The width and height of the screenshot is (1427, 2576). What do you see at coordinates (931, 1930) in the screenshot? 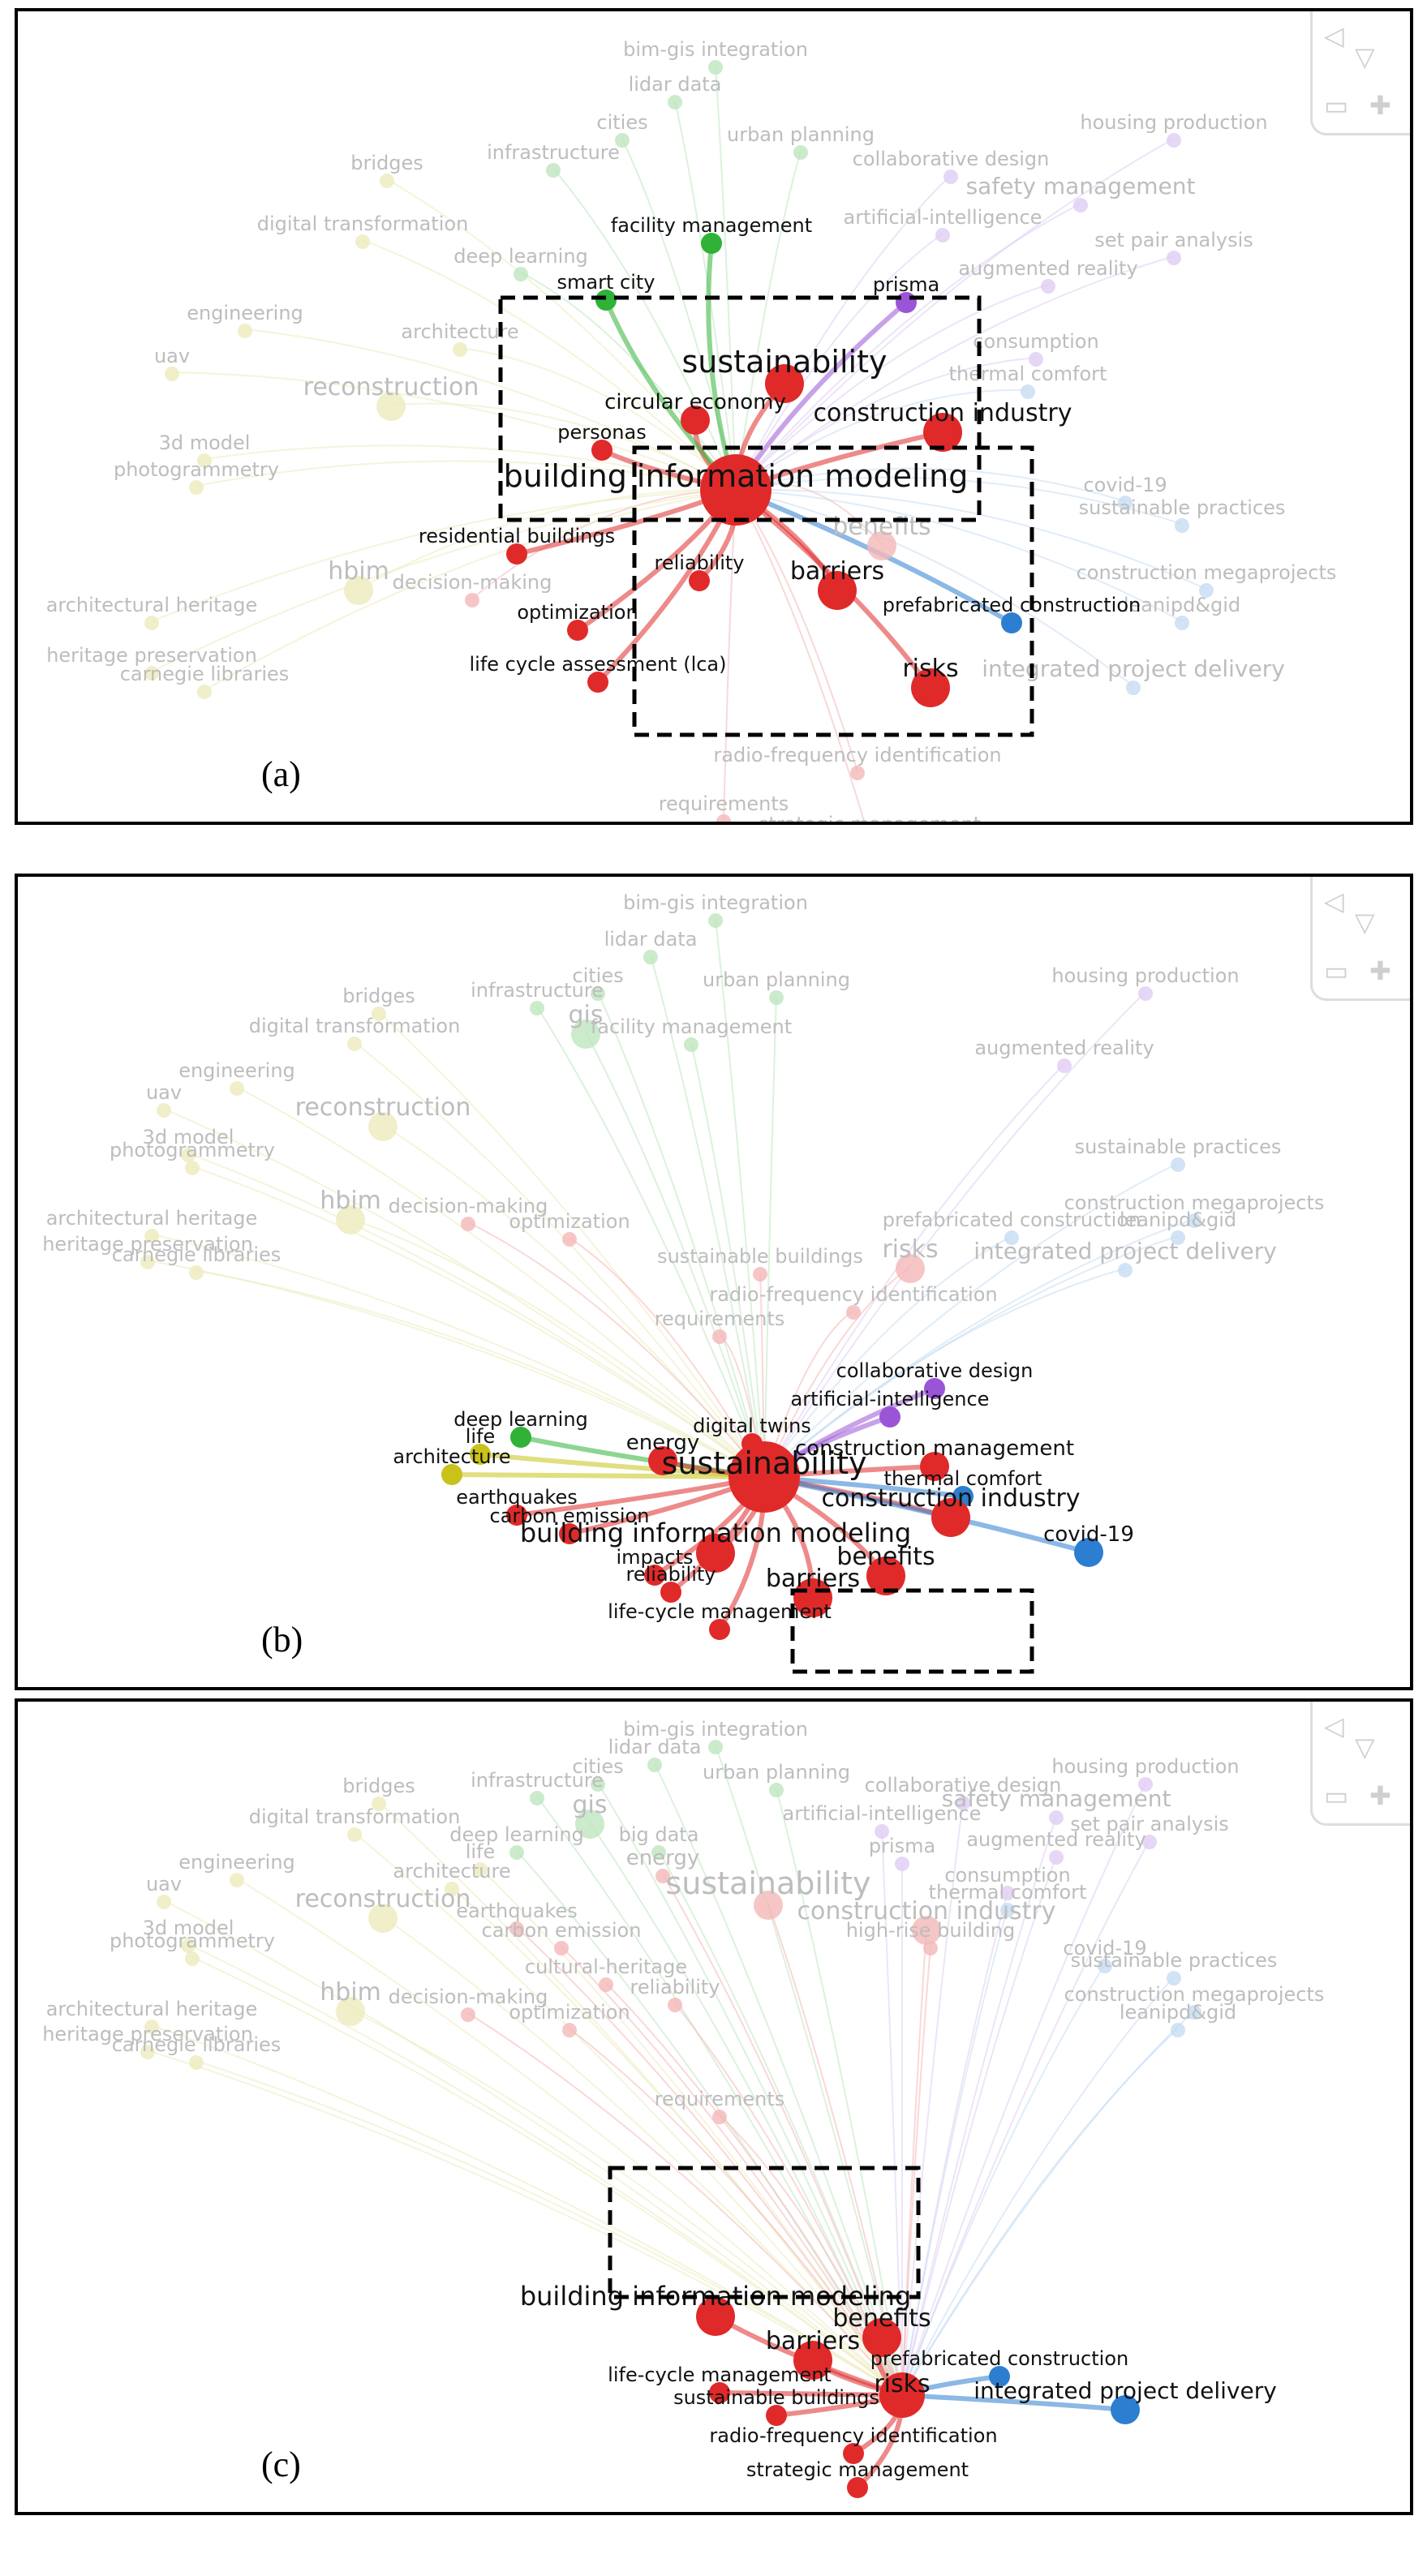
I see `faded-label: high-rise building` at bounding box center [931, 1930].